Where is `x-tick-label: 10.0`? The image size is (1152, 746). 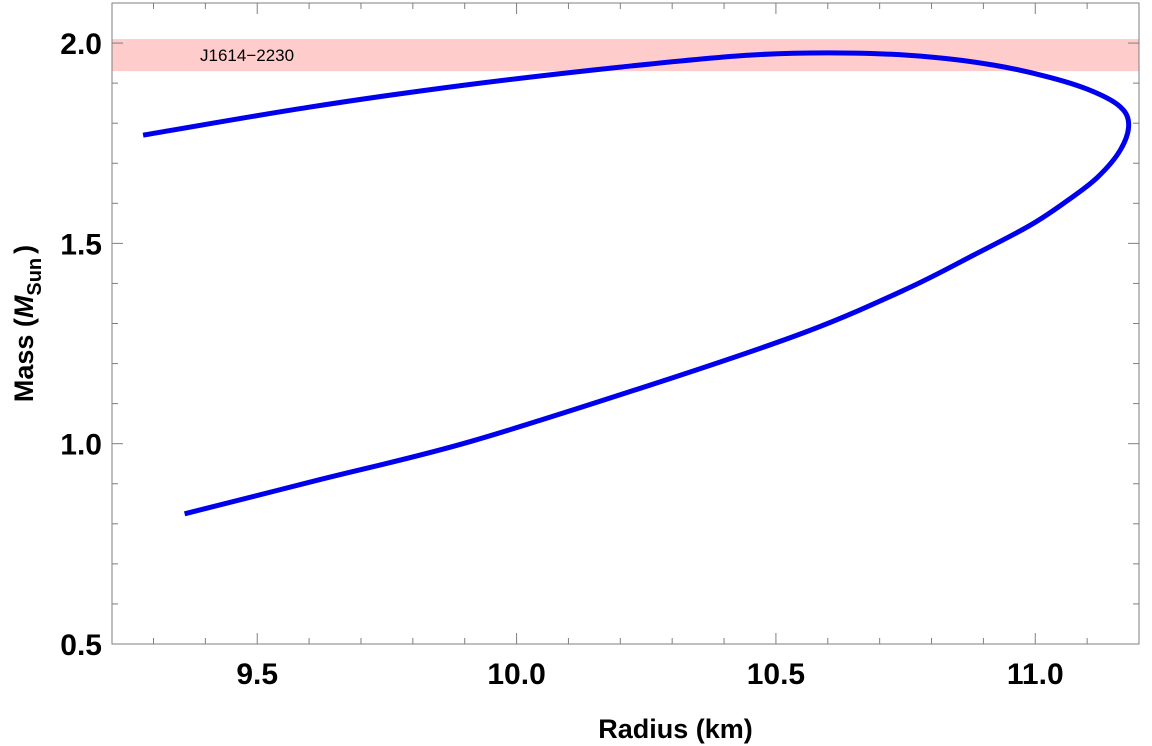
x-tick-label: 10.0 is located at coordinates (516, 674).